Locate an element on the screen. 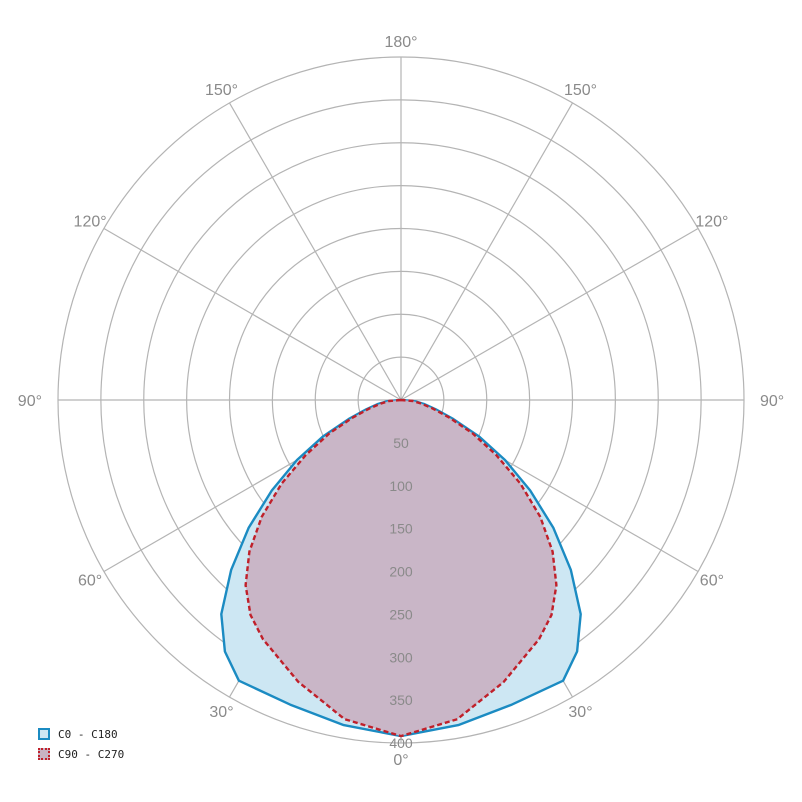 The height and width of the screenshot is (802, 802). angle-label-60-right: 60° is located at coordinates (712, 581).